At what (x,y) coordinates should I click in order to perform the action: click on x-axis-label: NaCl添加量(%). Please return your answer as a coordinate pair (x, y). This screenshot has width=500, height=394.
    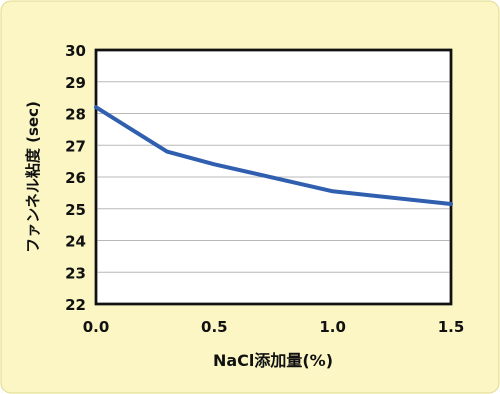
    Looking at the image, I should click on (273, 360).